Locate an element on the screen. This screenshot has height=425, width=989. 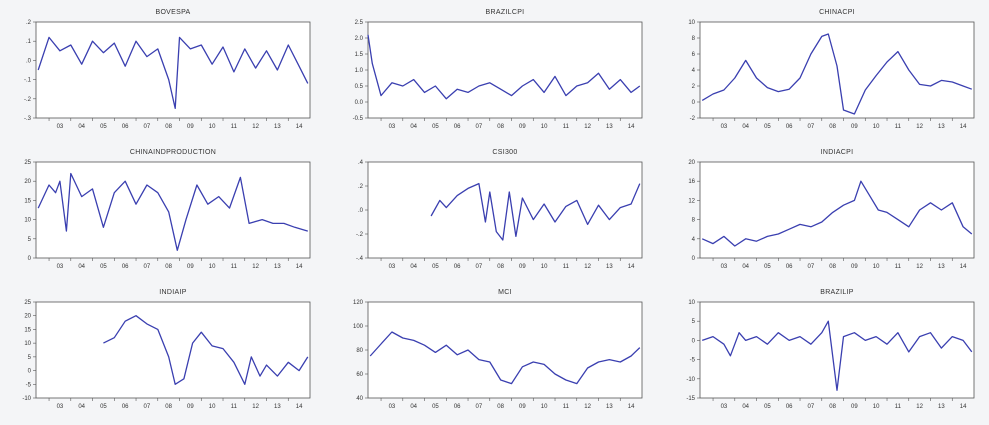
chart-svg: MCI 120 100 80 60 40 03 04 05 06 07 08 09 10 11 12 13 14 is located at coordinates (498, 349).